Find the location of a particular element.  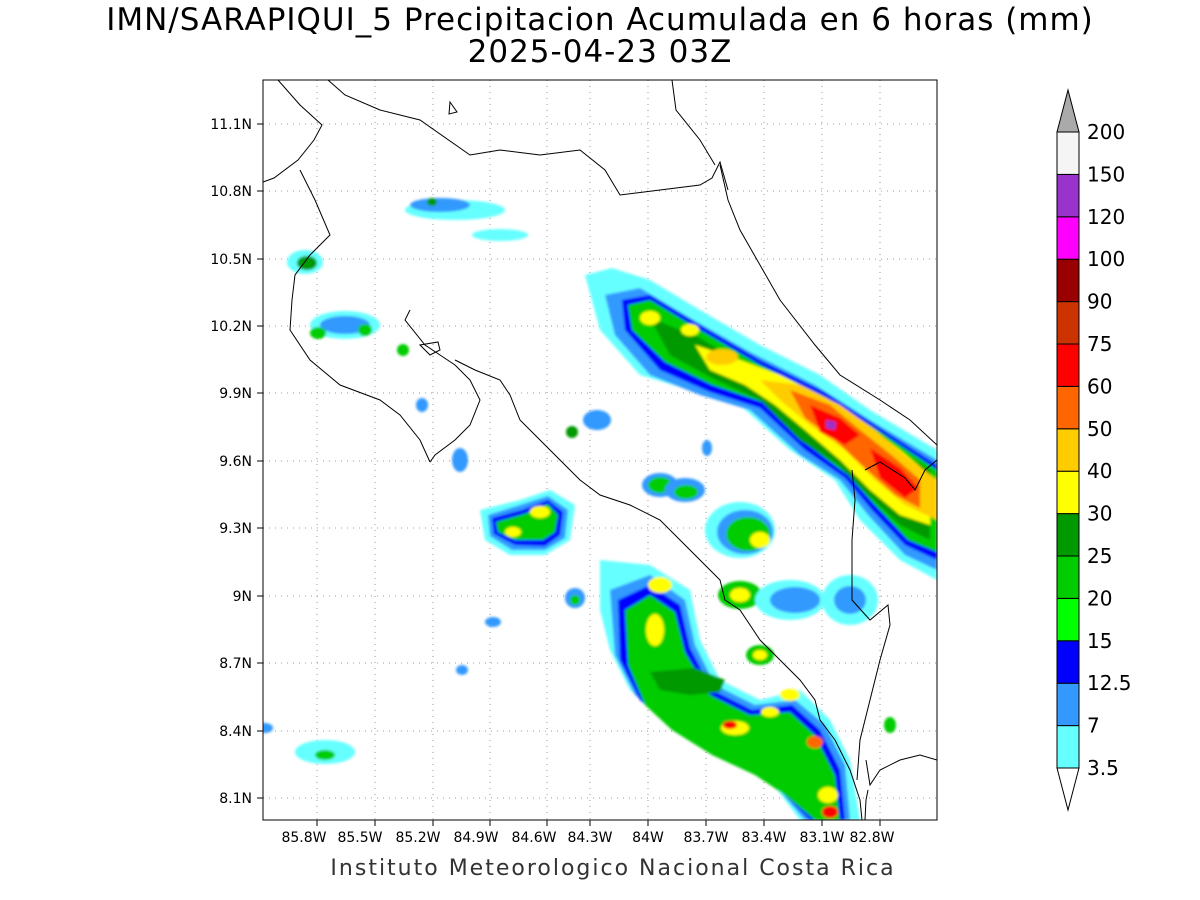

colorbar-label: 40 is located at coordinates (1099, 471).